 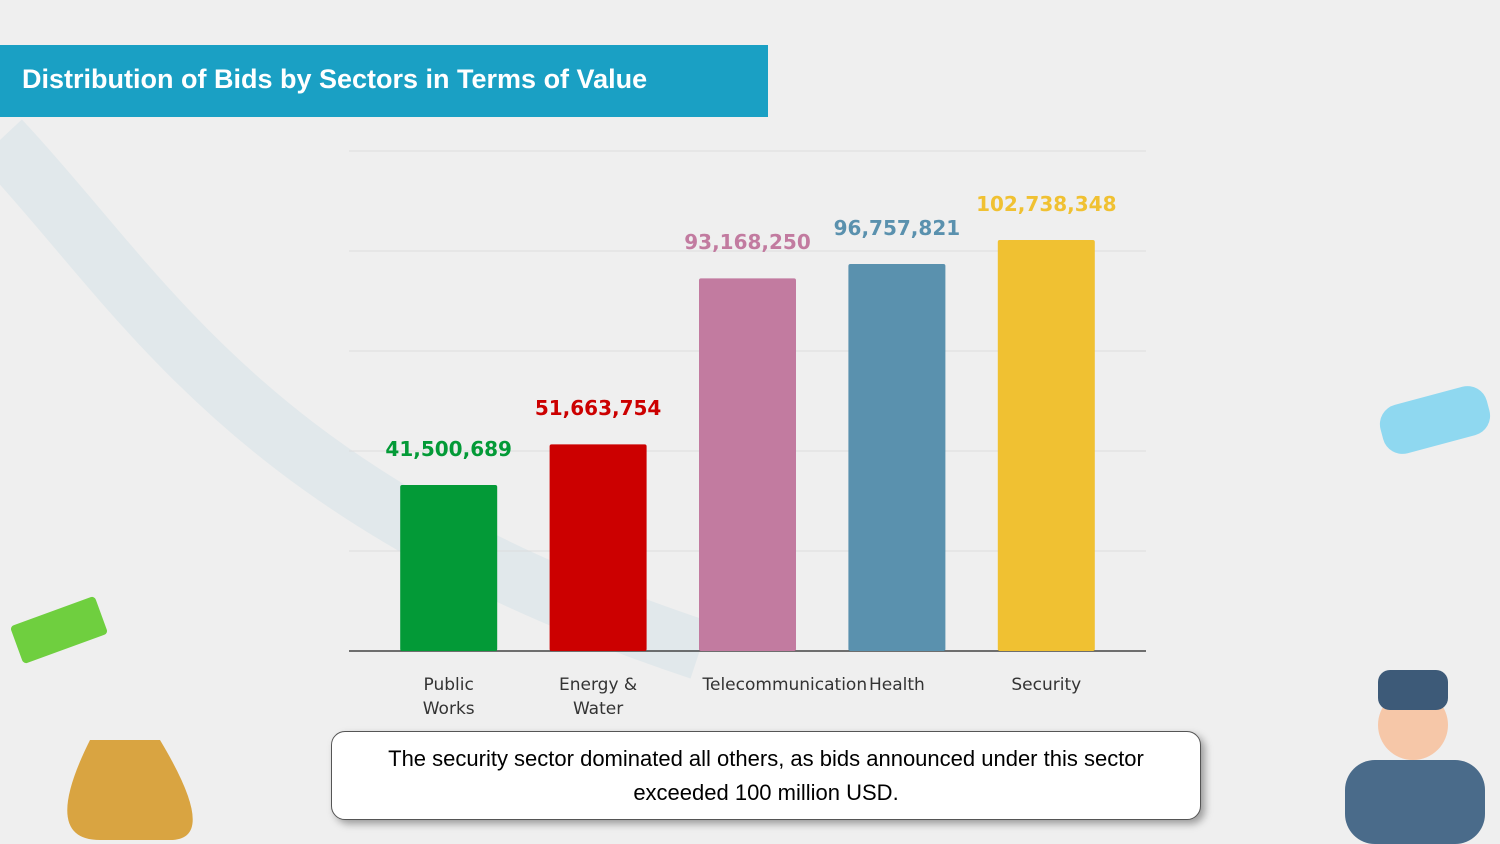 I want to click on value-label: 102,738,348, so click(x=1046, y=204).